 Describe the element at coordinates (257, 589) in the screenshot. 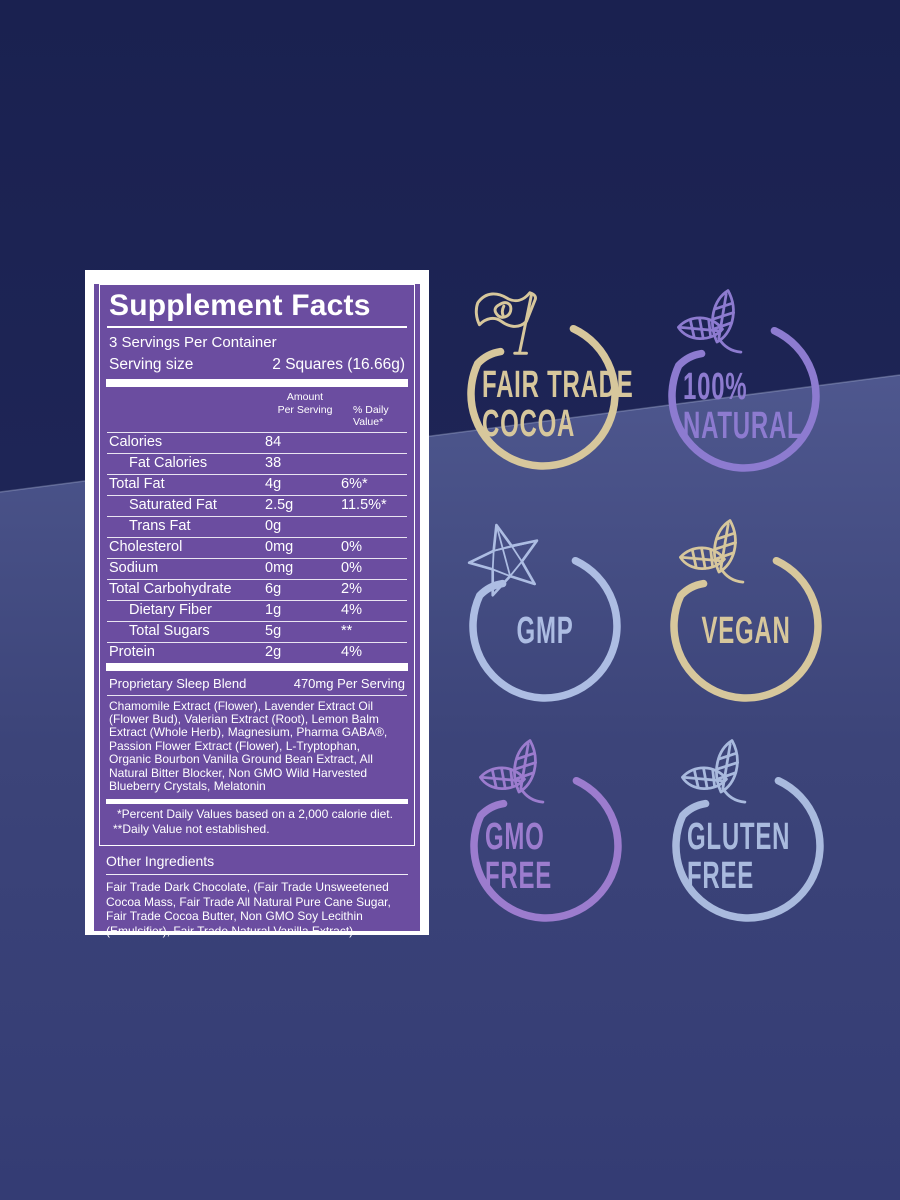

I see `nutrient-row-total-carbohydrate: Total Carbohydrate 6g 2%` at that location.